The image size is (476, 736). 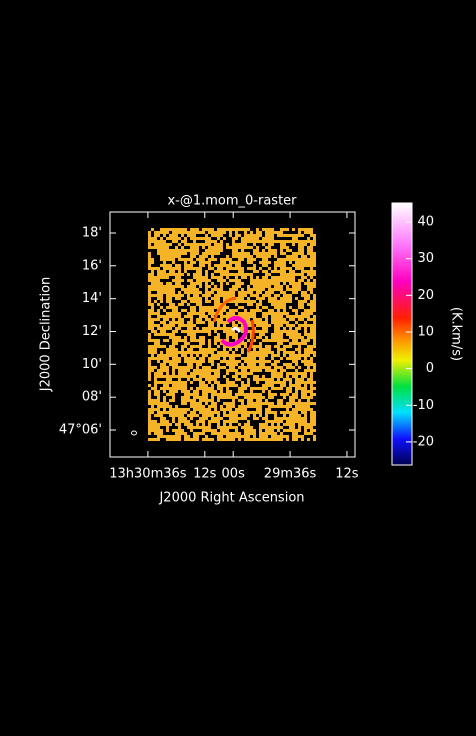 I want to click on colorbar-tick-label: 0, so click(x=430, y=368).